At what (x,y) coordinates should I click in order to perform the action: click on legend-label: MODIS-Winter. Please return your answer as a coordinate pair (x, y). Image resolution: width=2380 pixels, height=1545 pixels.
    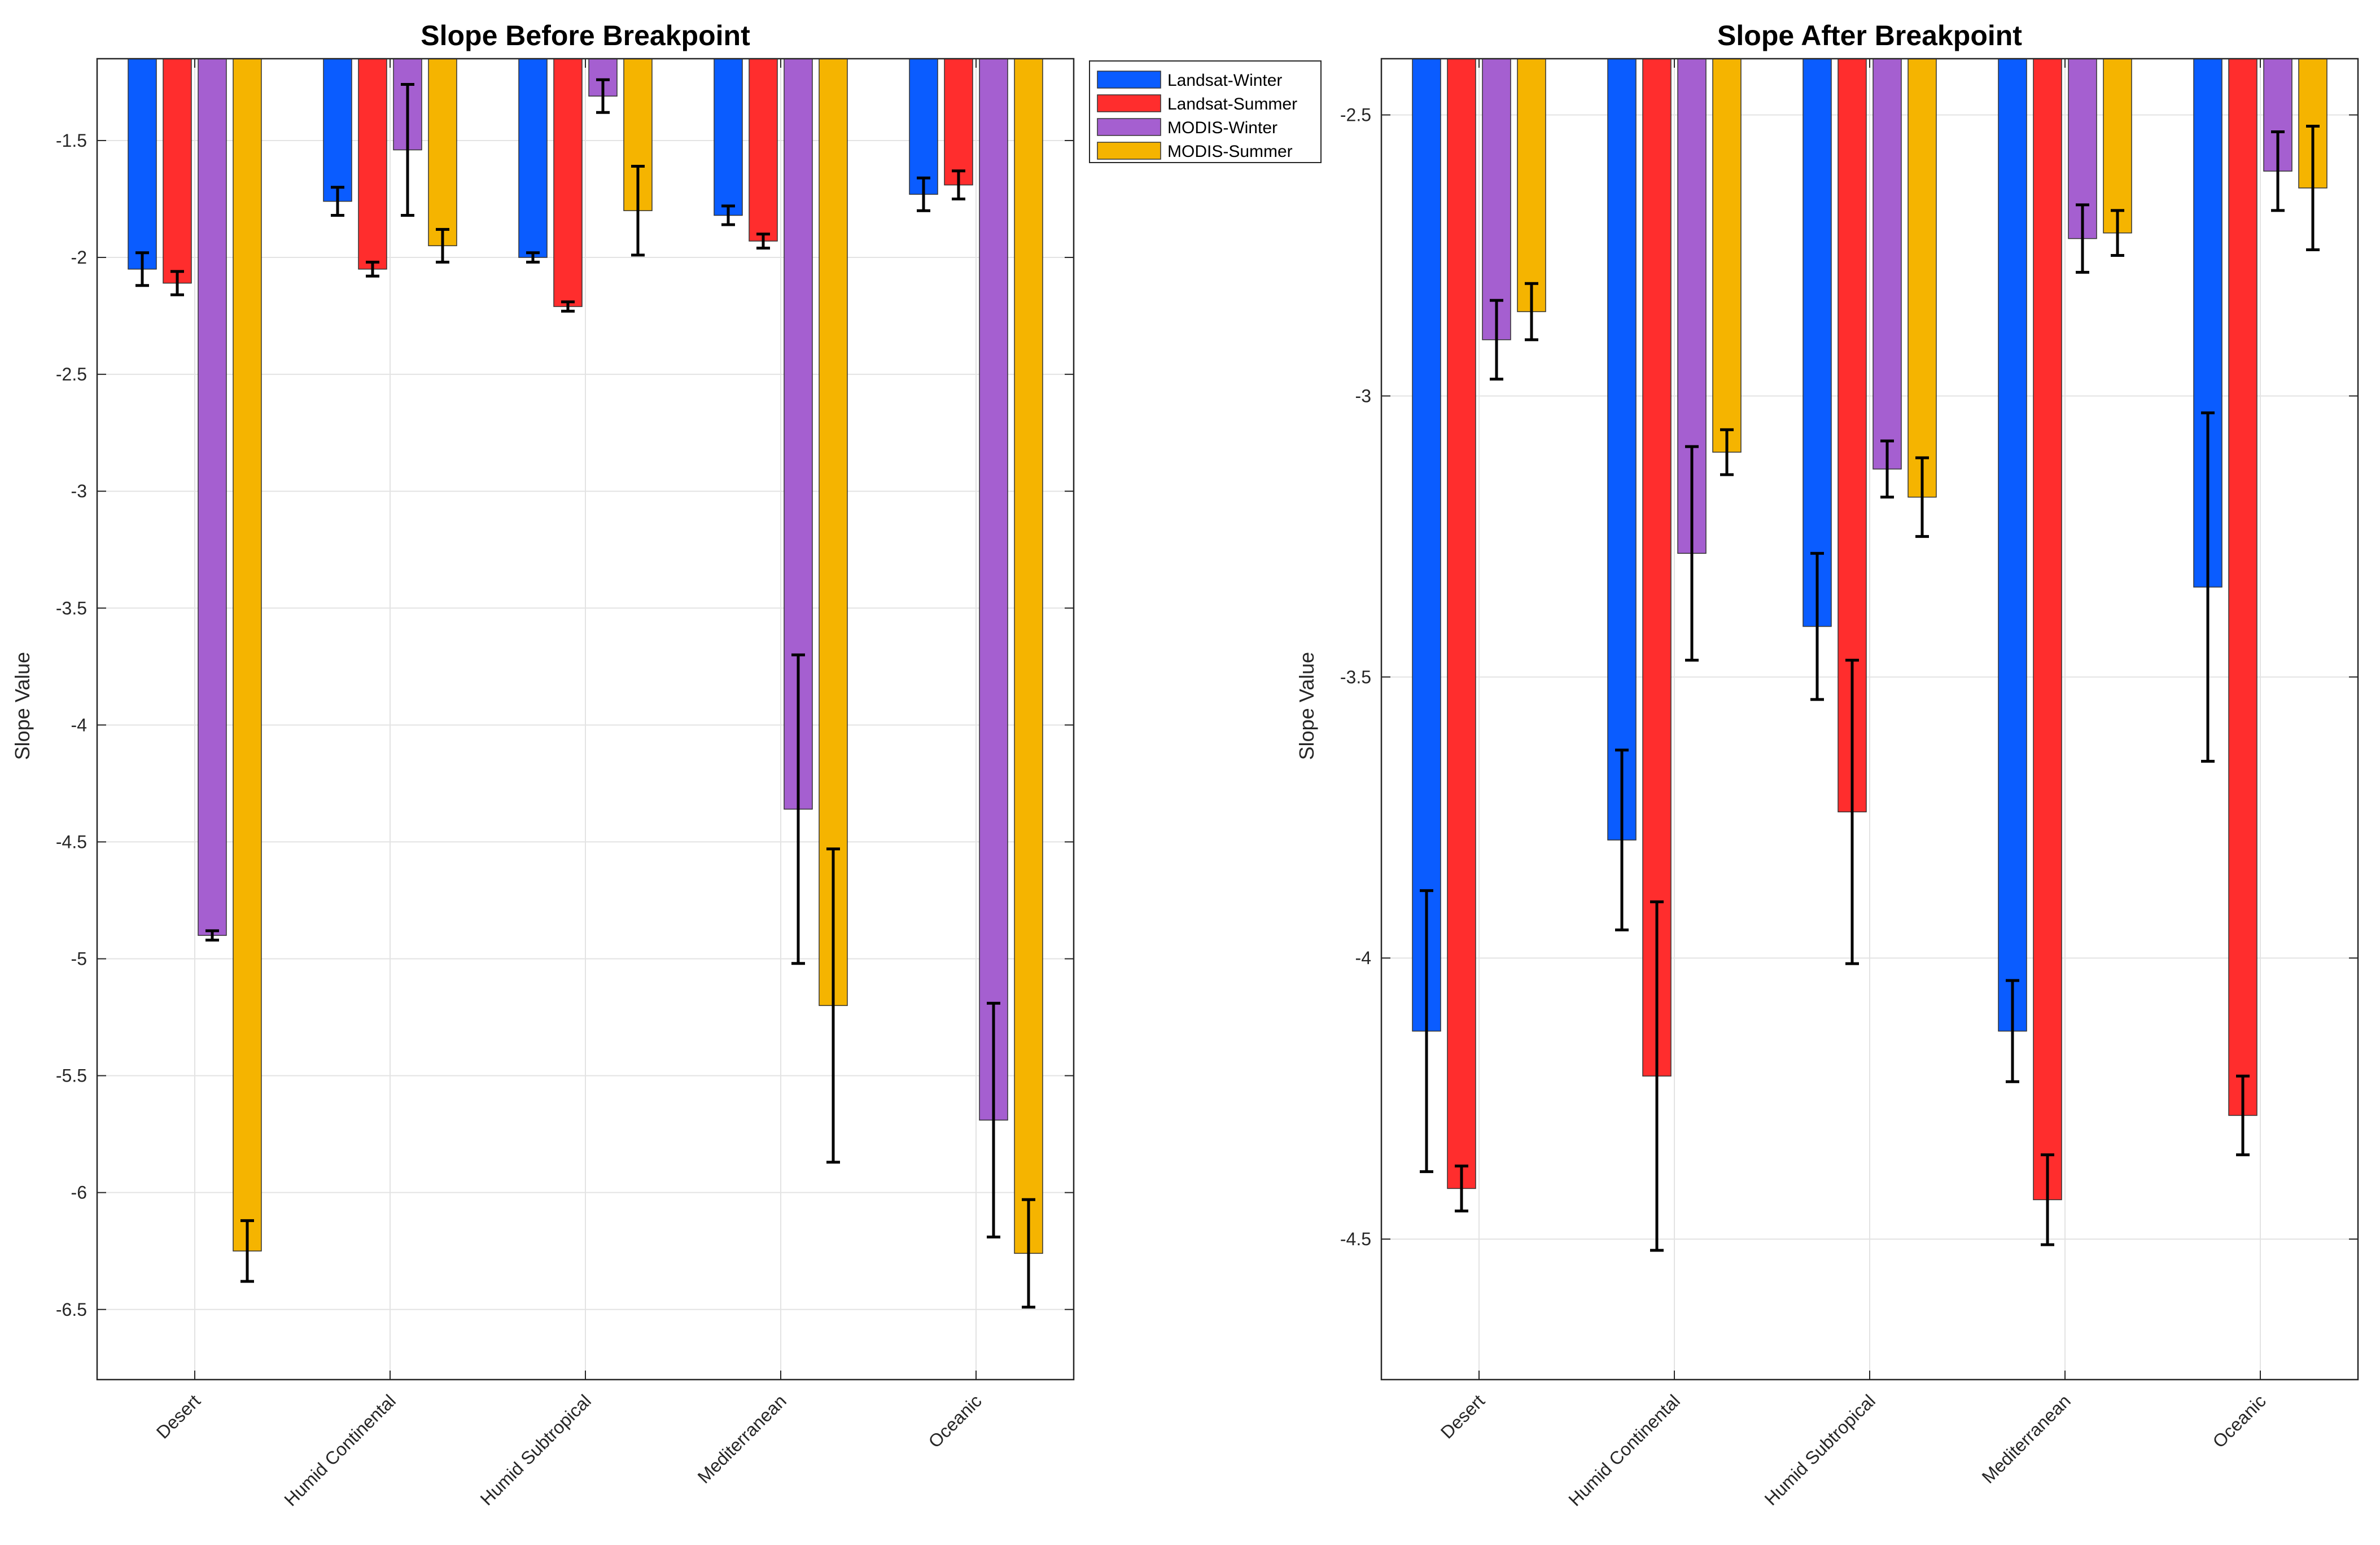
    Looking at the image, I should click on (1222, 128).